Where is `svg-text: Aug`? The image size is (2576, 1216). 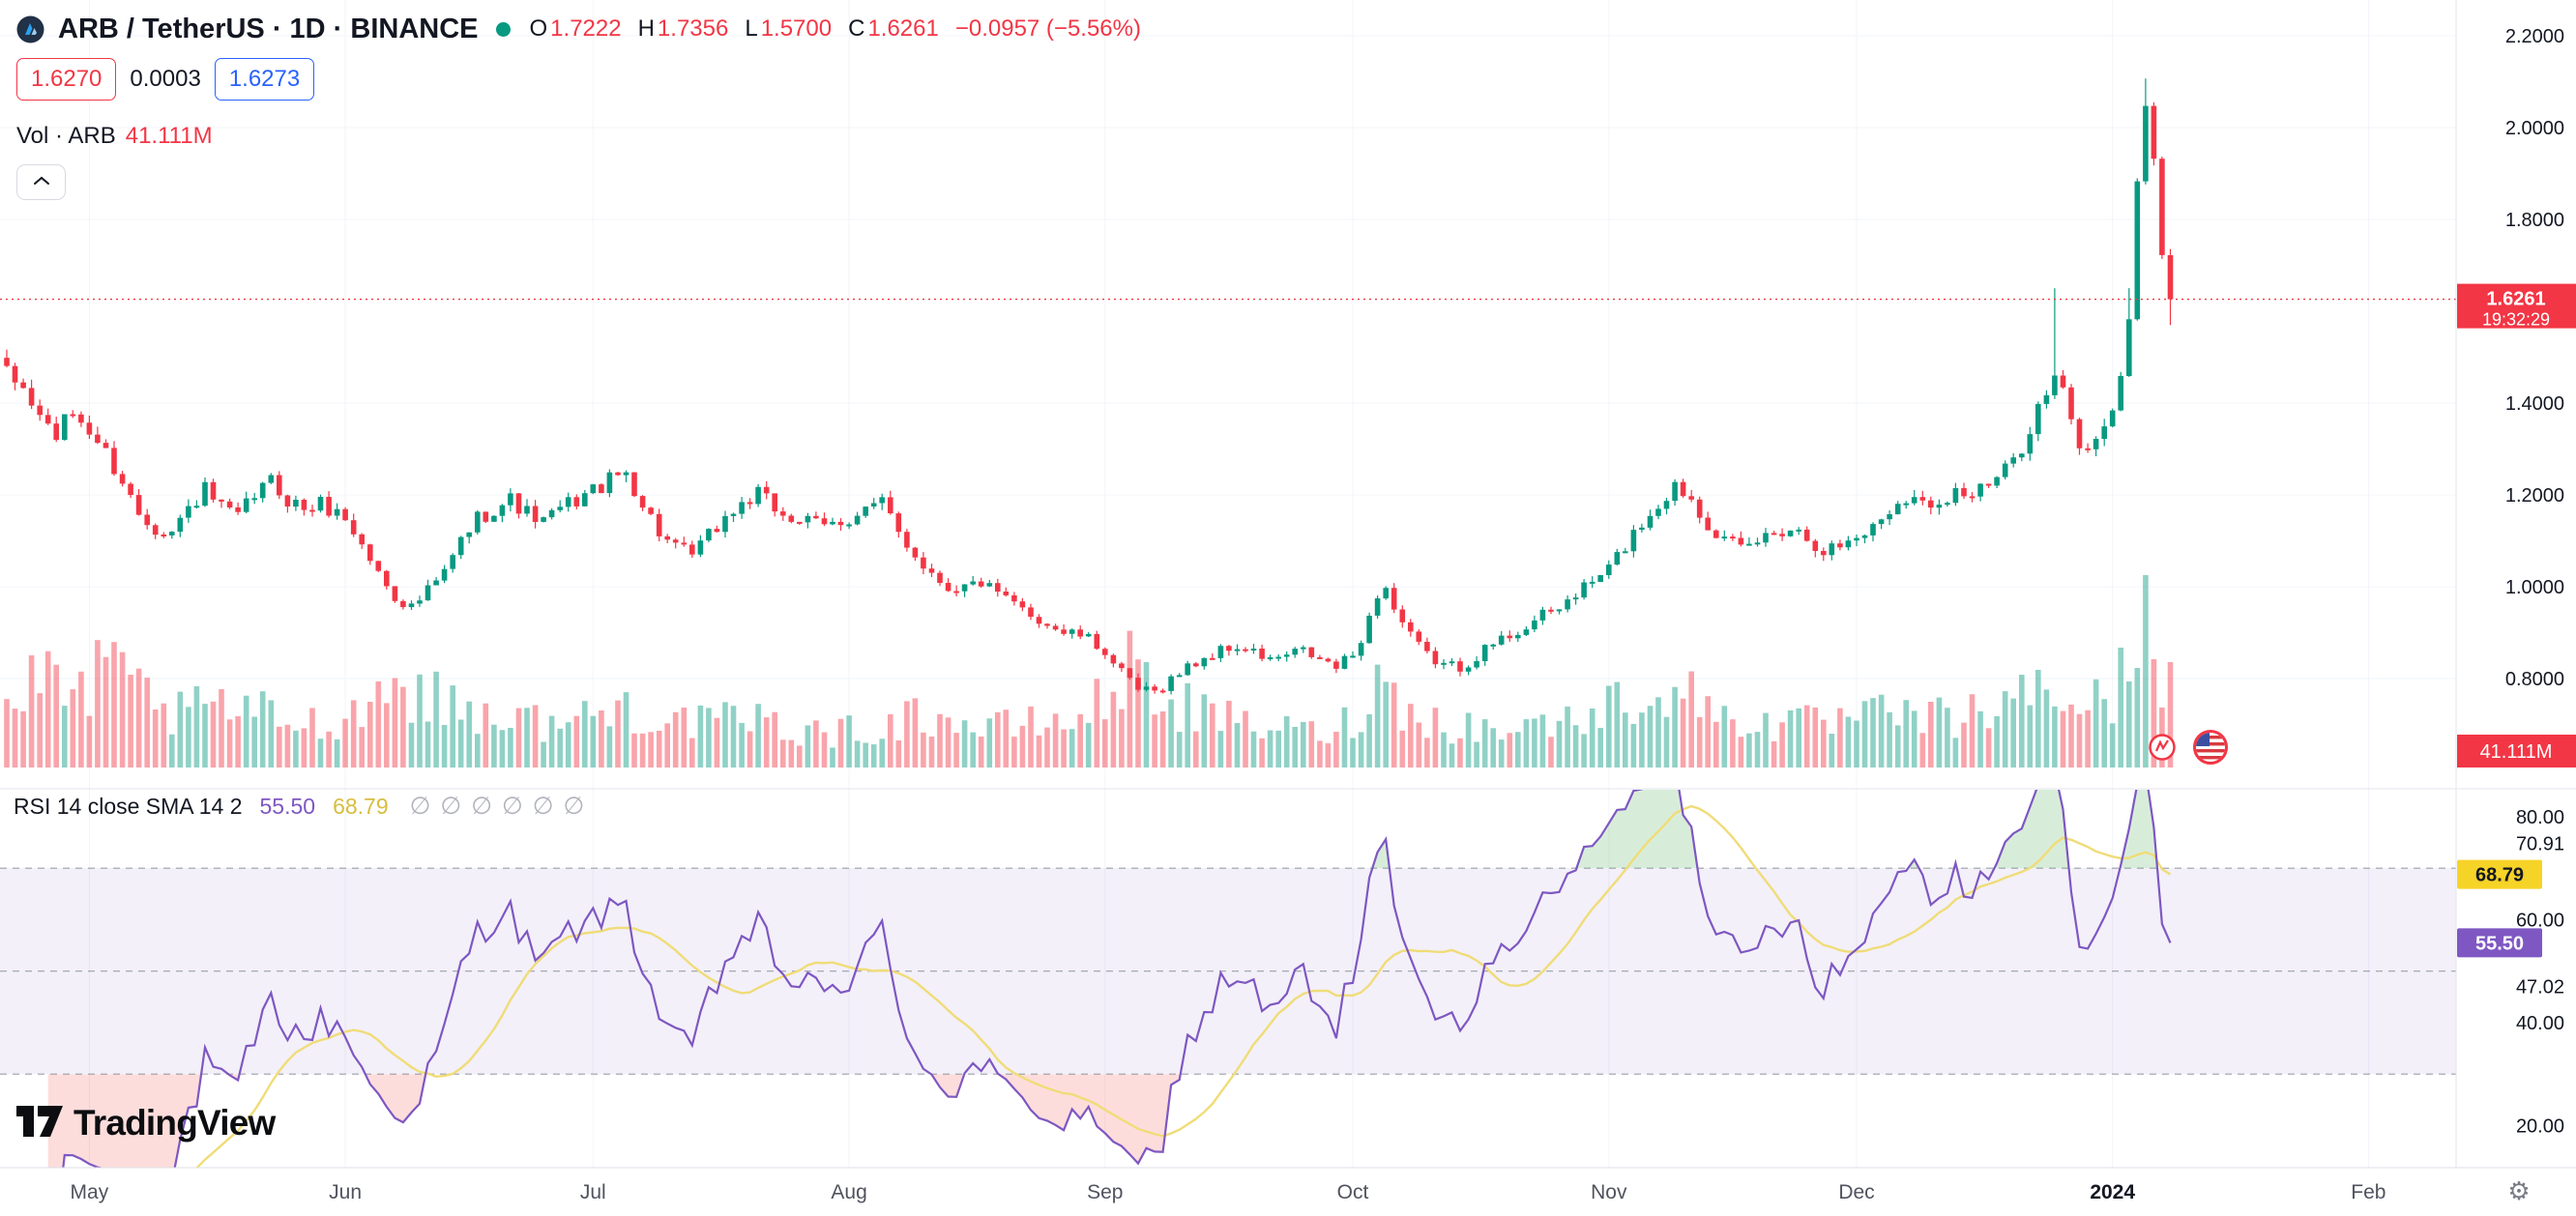
svg-text: Aug is located at coordinates (848, 1192).